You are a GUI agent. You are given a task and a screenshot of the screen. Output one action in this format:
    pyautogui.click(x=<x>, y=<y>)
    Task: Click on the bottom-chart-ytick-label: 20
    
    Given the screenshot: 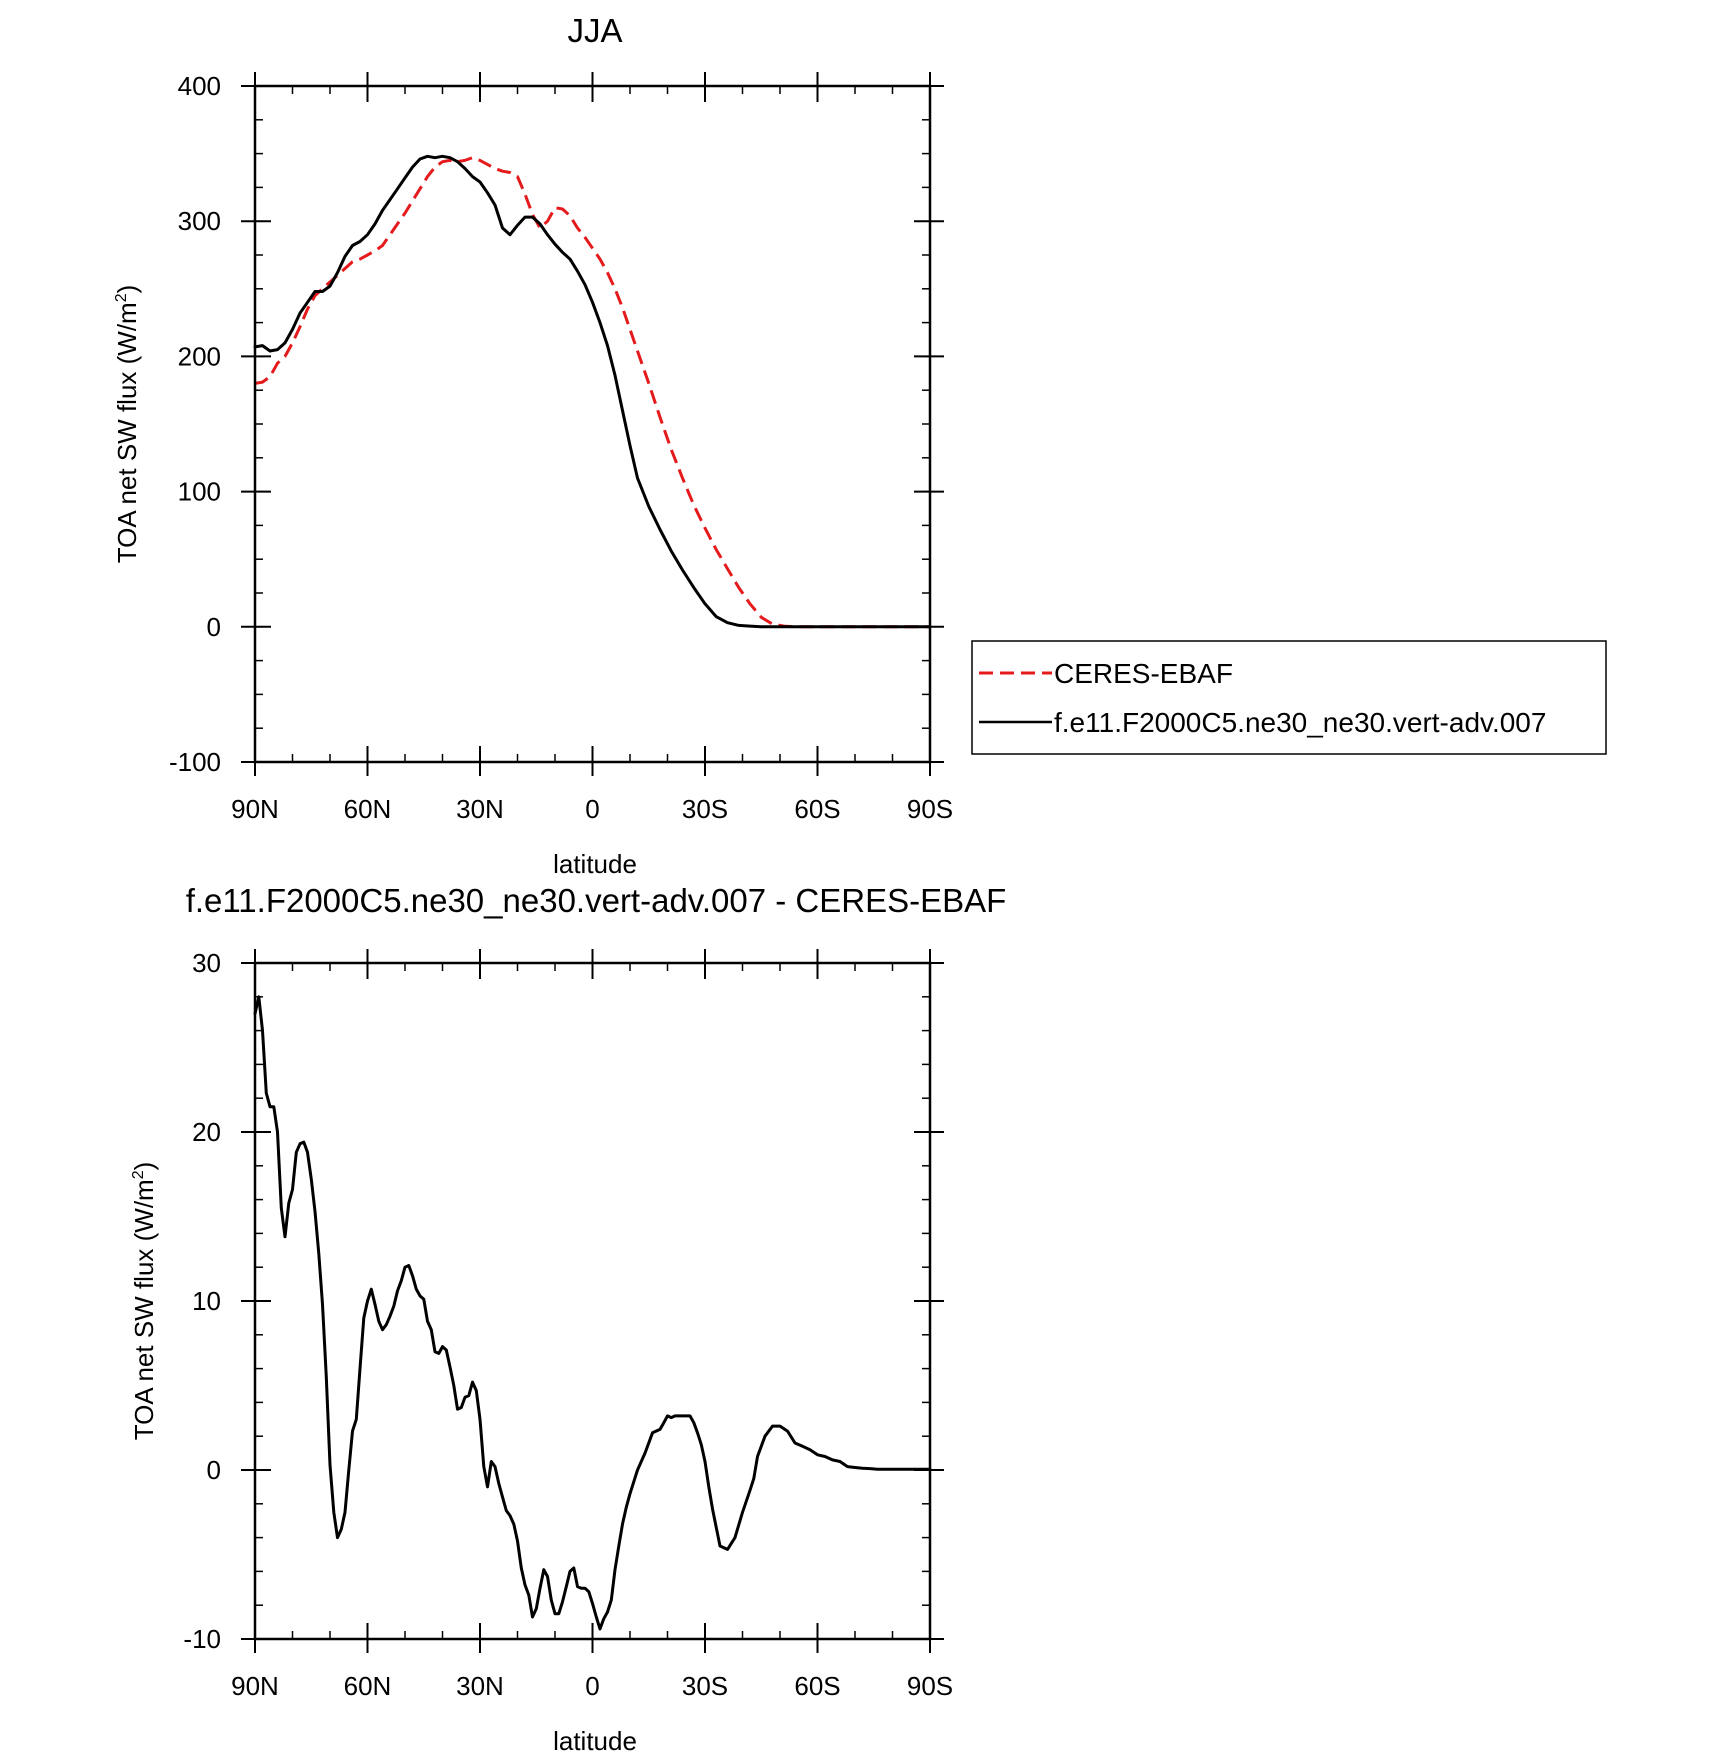 What is the action you would take?
    pyautogui.click(x=206, y=1132)
    